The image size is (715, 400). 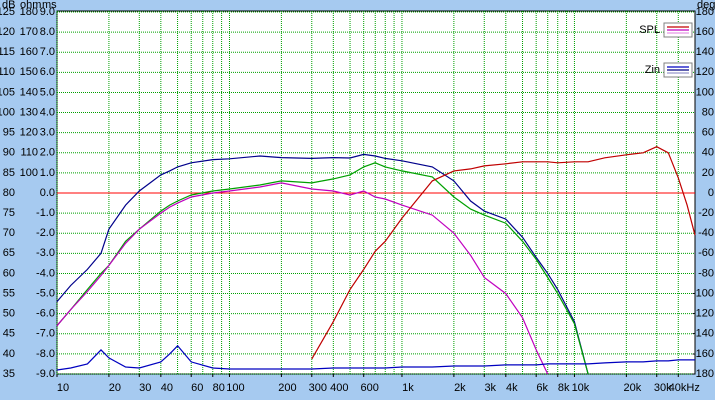 What do you see at coordinates (652, 70) in the screenshot?
I see `legend-label: Zin` at bounding box center [652, 70].